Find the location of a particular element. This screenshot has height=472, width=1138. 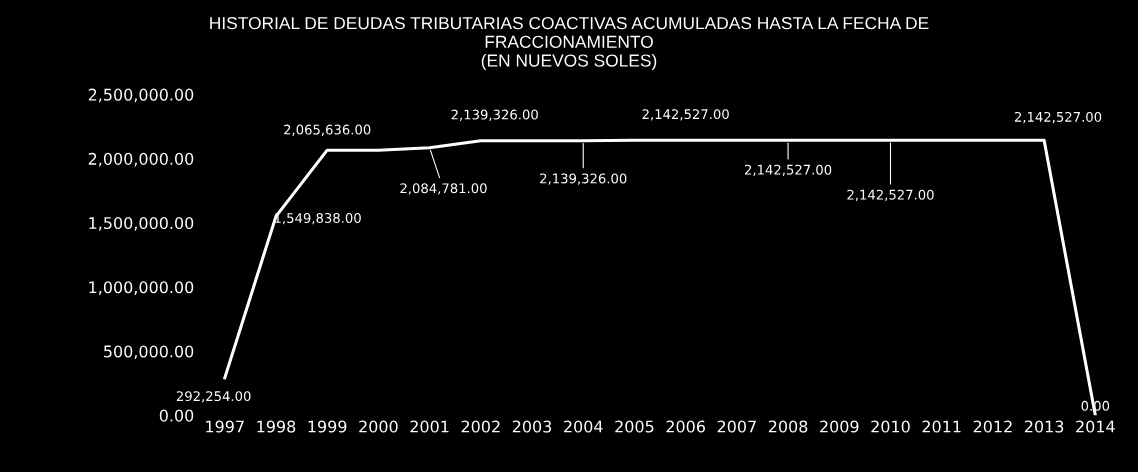

x-tick-label: 2014 is located at coordinates (1095, 426).